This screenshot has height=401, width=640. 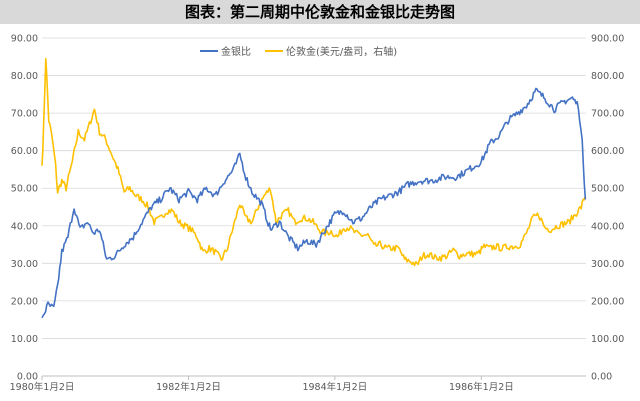 What do you see at coordinates (334, 387) in the screenshot?
I see `x-tick-label: 1984年1月2日` at bounding box center [334, 387].